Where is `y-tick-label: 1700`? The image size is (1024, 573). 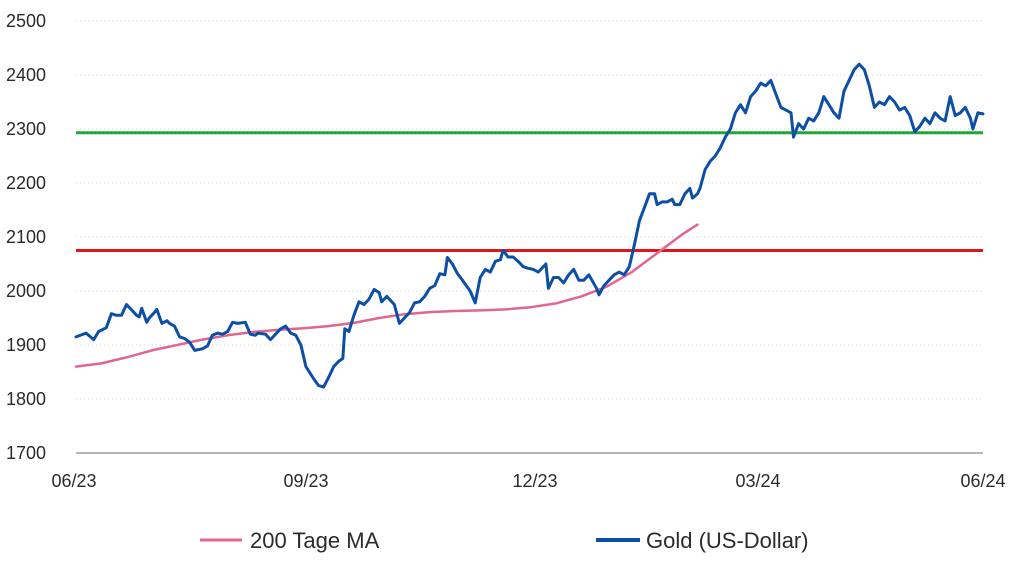
y-tick-label: 1700 is located at coordinates (26, 453).